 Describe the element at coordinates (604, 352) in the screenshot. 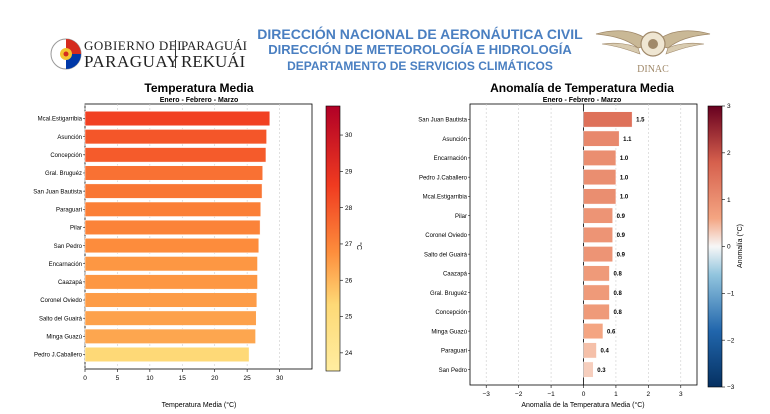

I see `value-label: 0.4` at that location.